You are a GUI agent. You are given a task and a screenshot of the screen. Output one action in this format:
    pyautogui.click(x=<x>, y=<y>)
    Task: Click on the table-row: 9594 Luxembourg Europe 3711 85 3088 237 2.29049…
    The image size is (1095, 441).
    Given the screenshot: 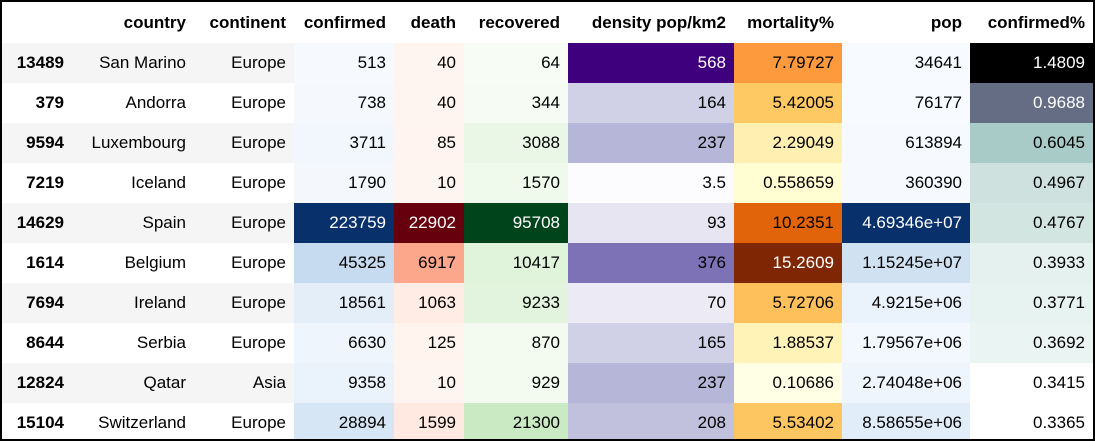 What is the action you would take?
    pyautogui.click(x=547, y=143)
    